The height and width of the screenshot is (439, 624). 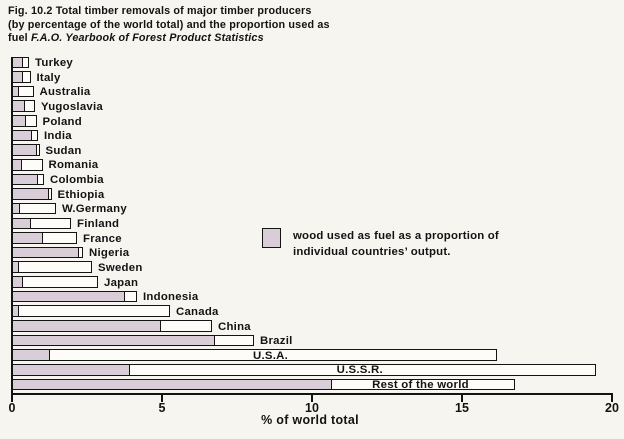 What do you see at coordinates (24, 179) in the screenshot?
I see `bar-fuel-colombia` at bounding box center [24, 179].